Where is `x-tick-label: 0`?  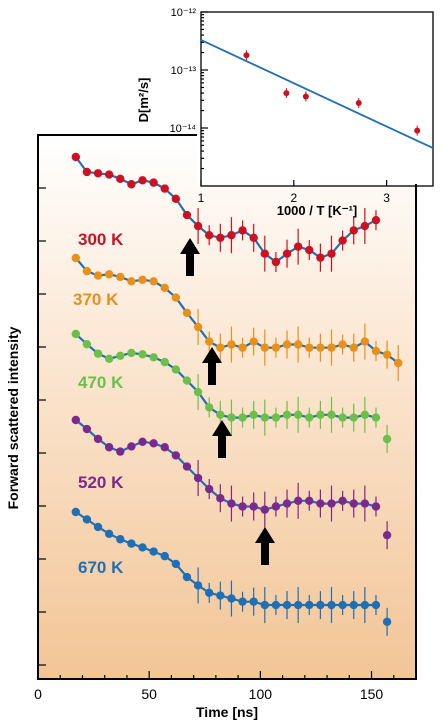
x-tick-label: 0 is located at coordinates (38, 694).